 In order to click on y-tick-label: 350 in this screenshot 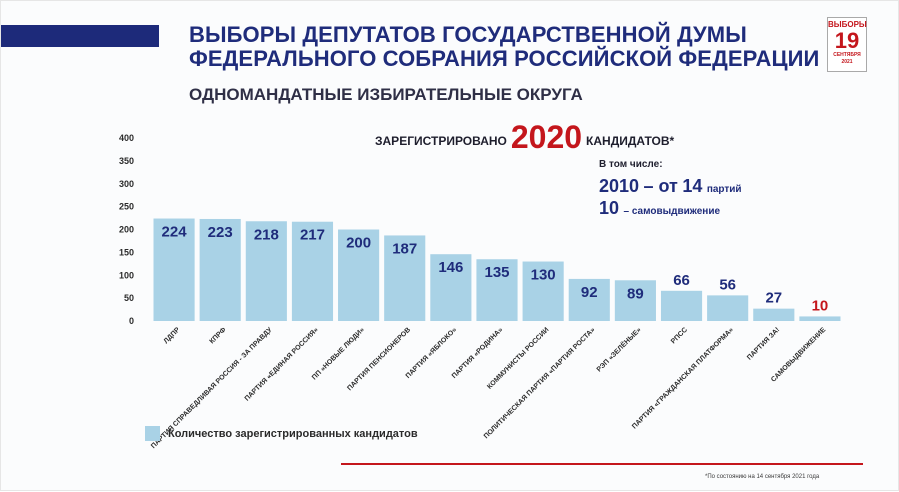, I will do `click(126, 161)`.